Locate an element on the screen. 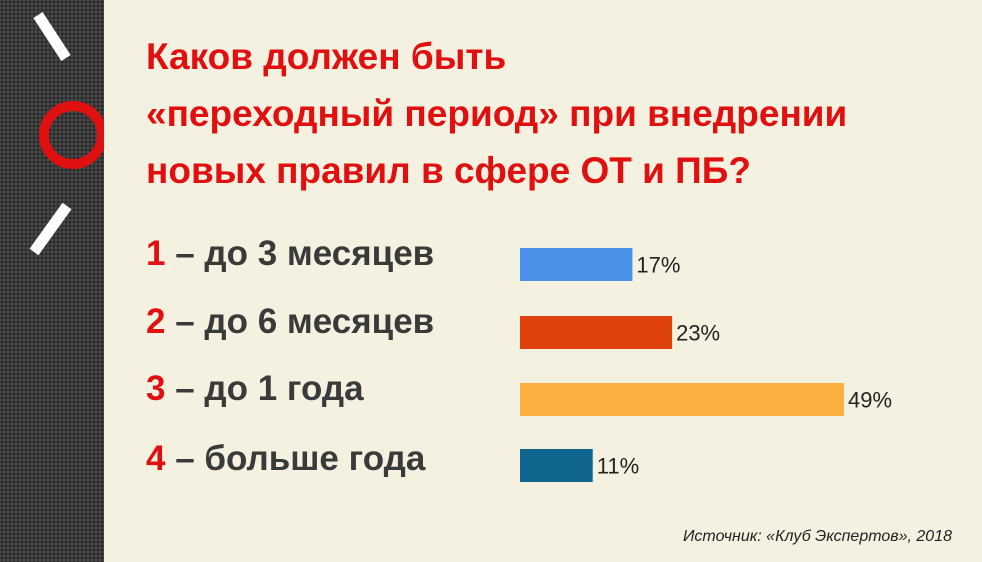 This screenshot has height=562, width=982. option-text: – до 1 года is located at coordinates (264, 388).